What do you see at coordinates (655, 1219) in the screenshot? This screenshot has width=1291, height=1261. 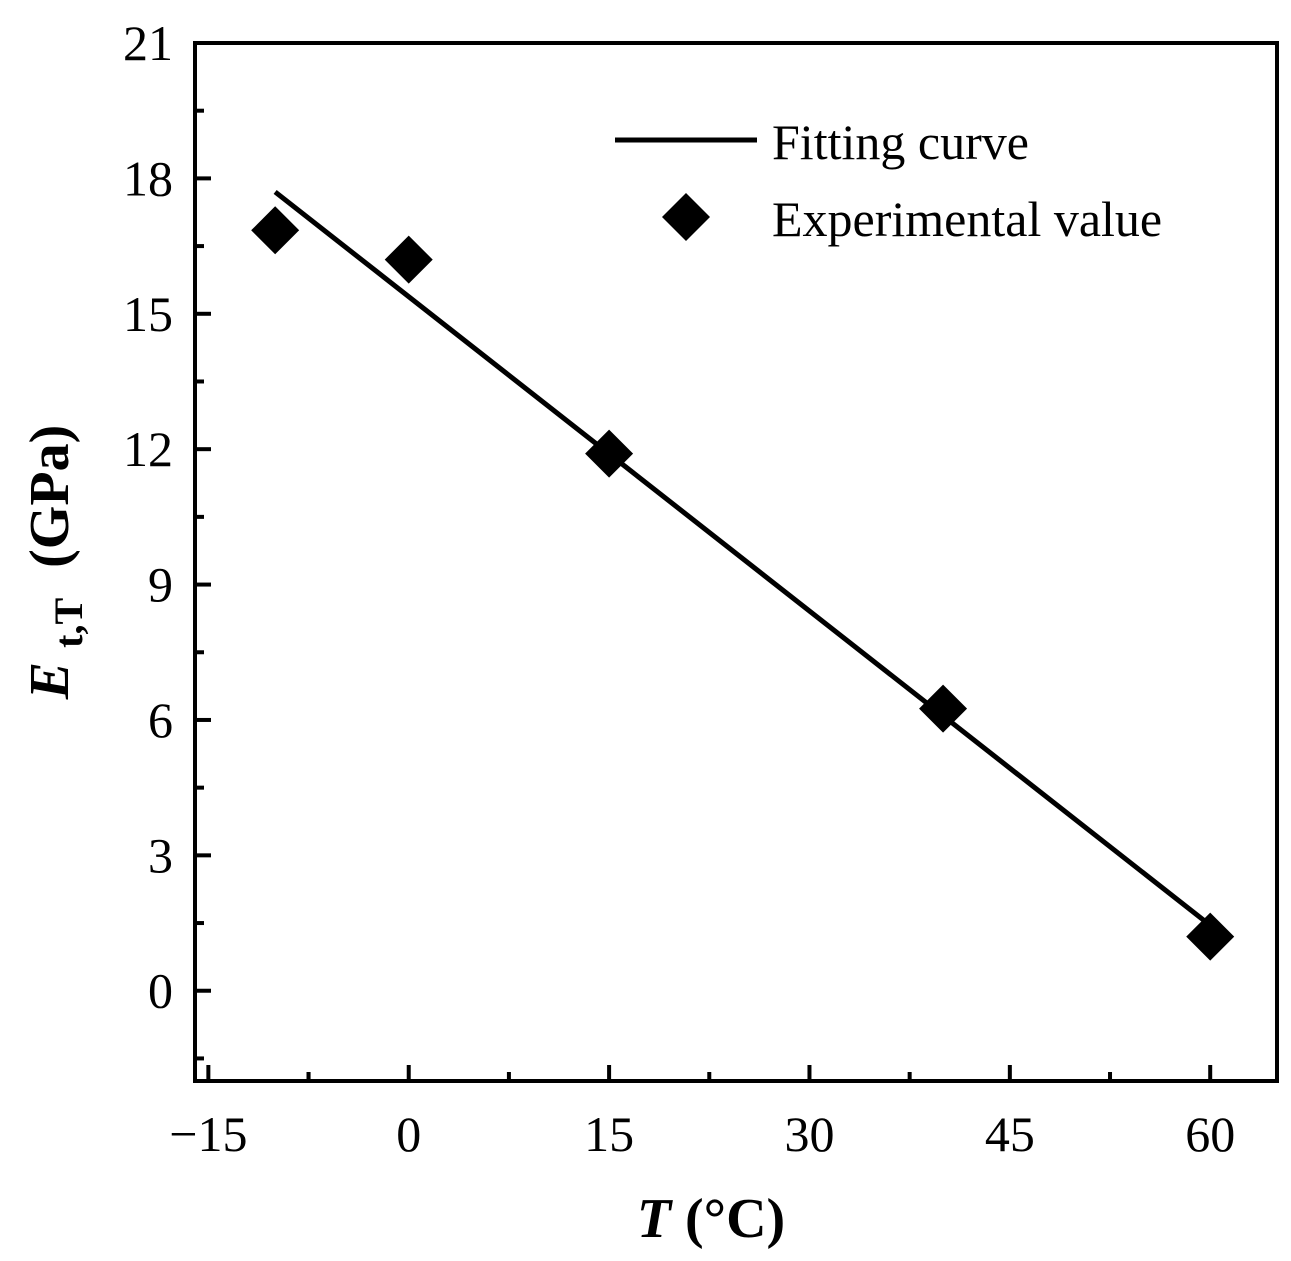 I see `x-axis-variable: T` at bounding box center [655, 1219].